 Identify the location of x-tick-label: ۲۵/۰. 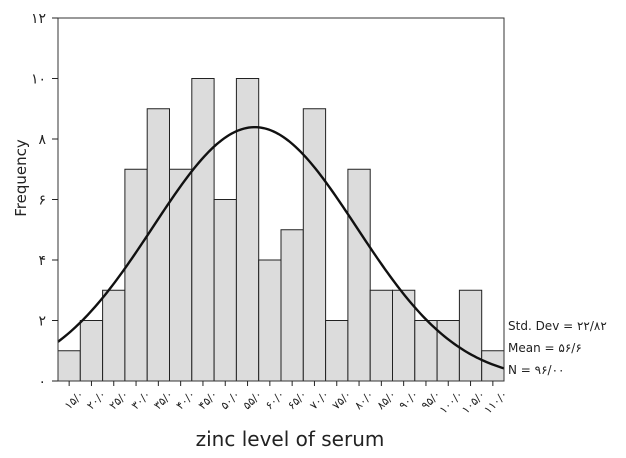
(119, 400).